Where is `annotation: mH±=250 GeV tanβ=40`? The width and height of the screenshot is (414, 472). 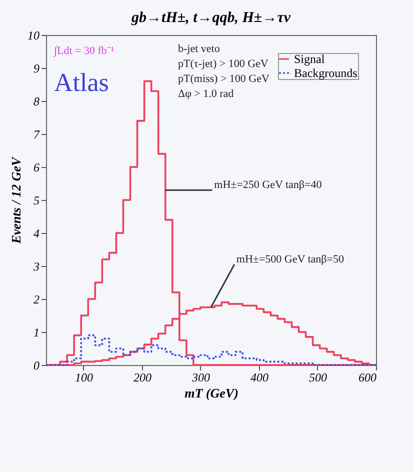
annotation: mH±=250 GeV tanβ=40 is located at coordinates (268, 185).